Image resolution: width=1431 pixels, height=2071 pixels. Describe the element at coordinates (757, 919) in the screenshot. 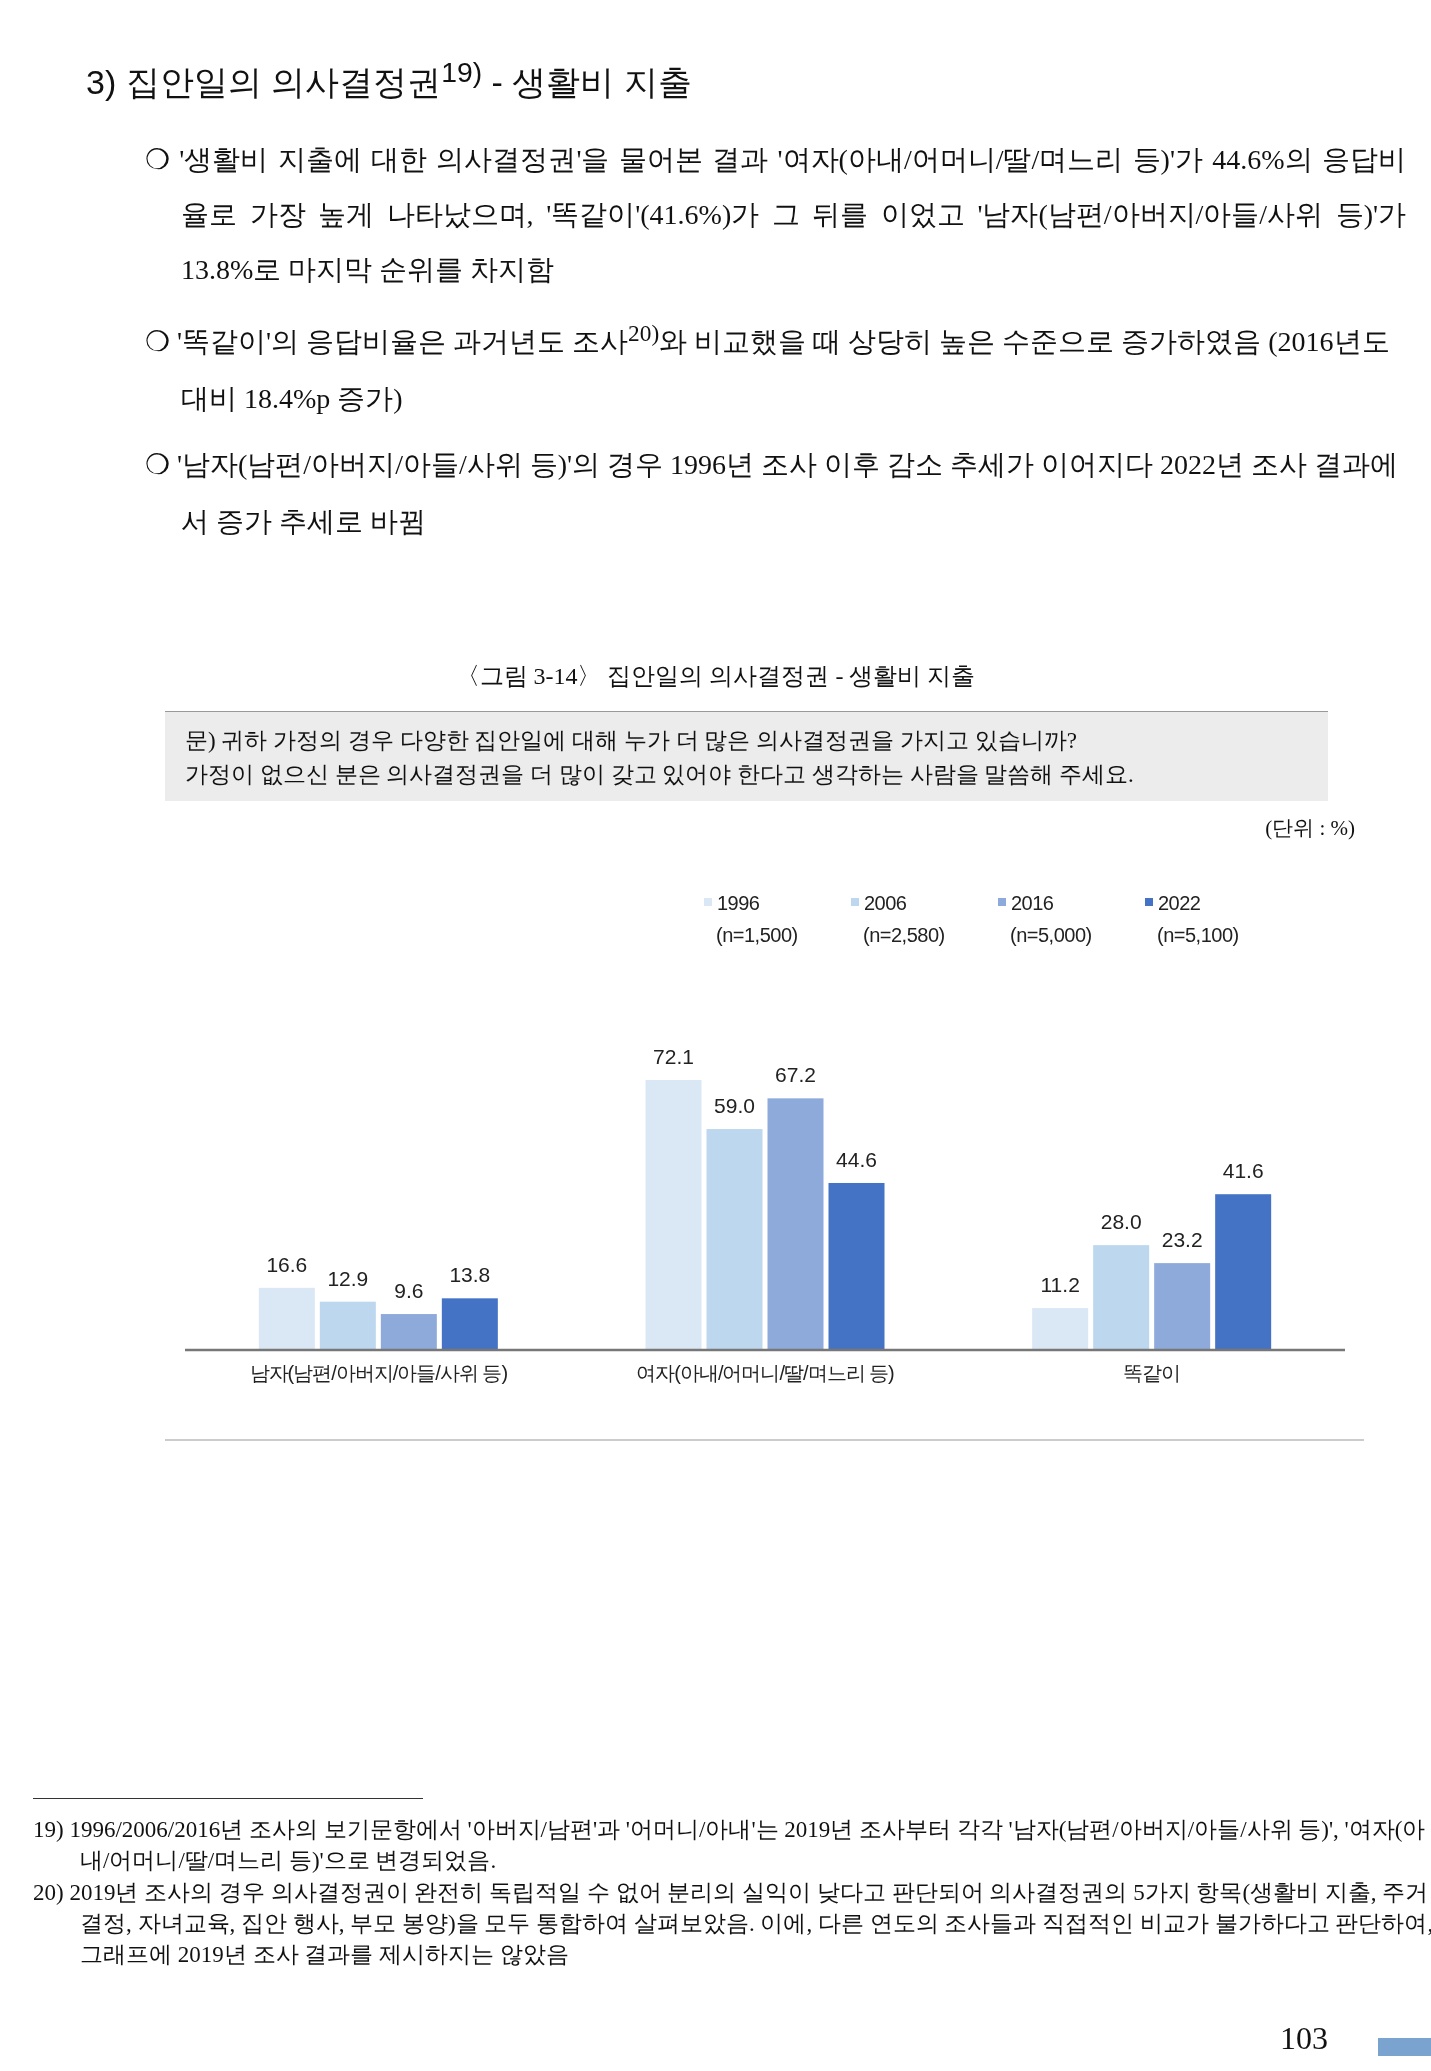

I see `legend-label: 1996 (n=1,500)` at that location.